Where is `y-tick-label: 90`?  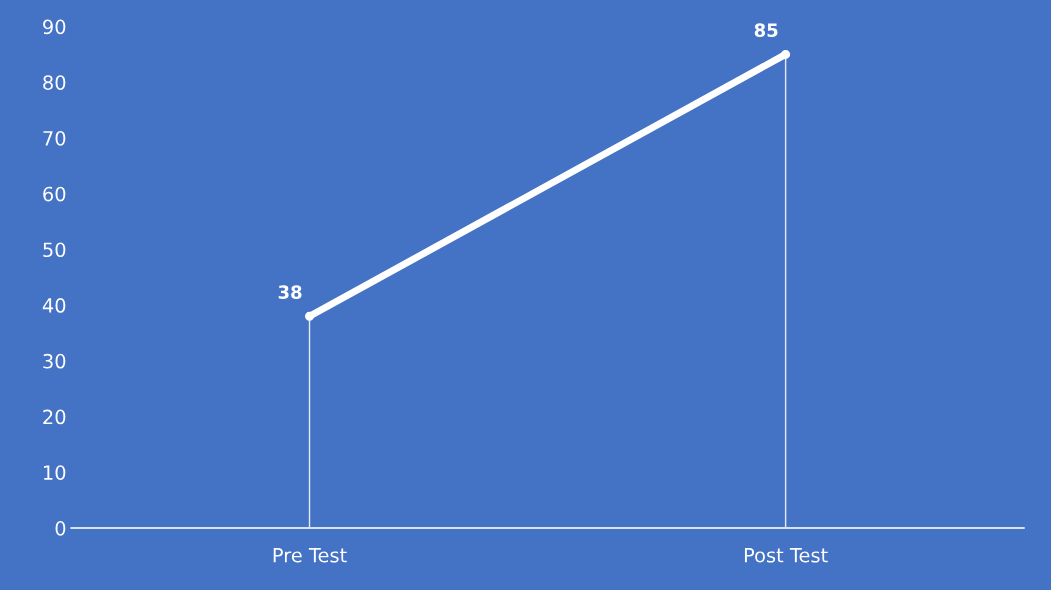
y-tick-label: 90 is located at coordinates (54, 27).